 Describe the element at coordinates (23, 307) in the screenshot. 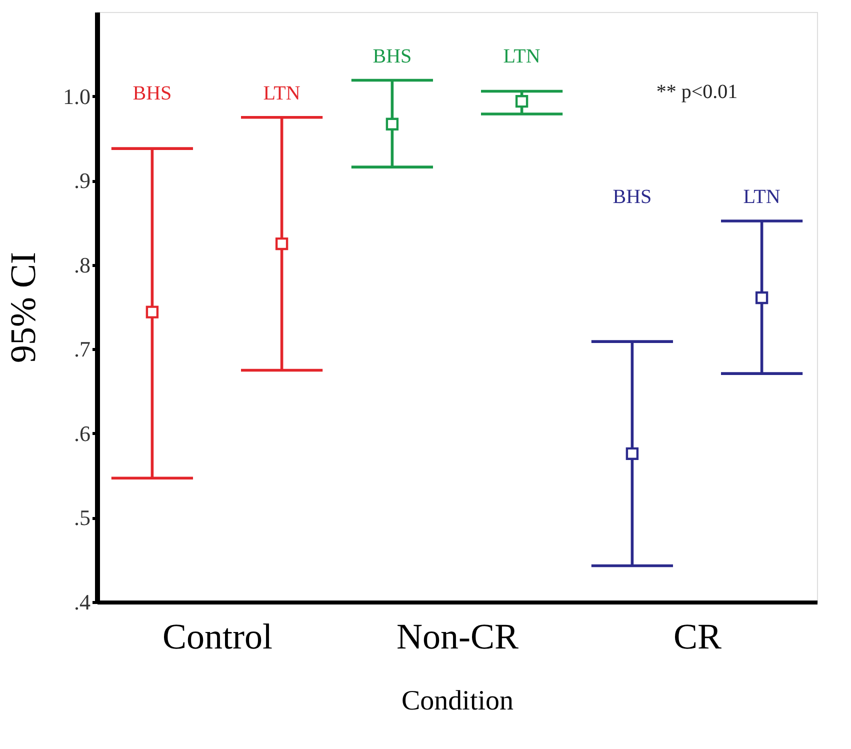

I see `y-axis-title: 95% CI` at that location.